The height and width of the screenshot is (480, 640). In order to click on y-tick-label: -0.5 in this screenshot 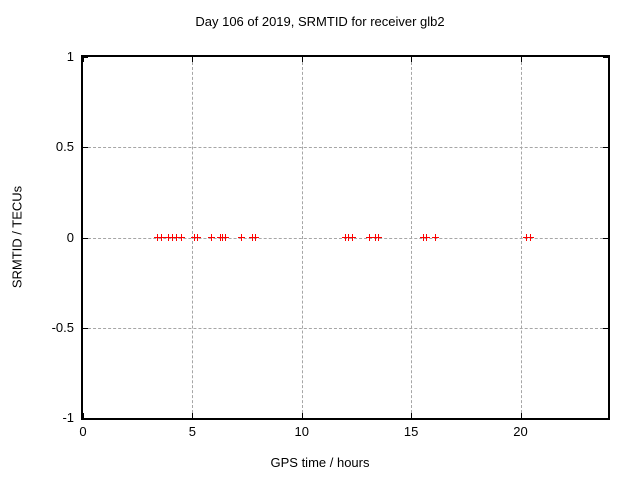, I will do `click(62, 327)`.